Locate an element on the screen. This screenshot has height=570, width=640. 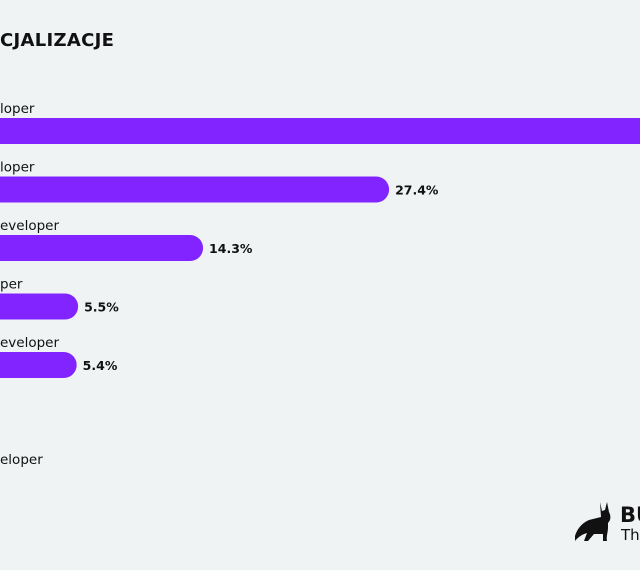
brand-name: BU is located at coordinates (630, 515).